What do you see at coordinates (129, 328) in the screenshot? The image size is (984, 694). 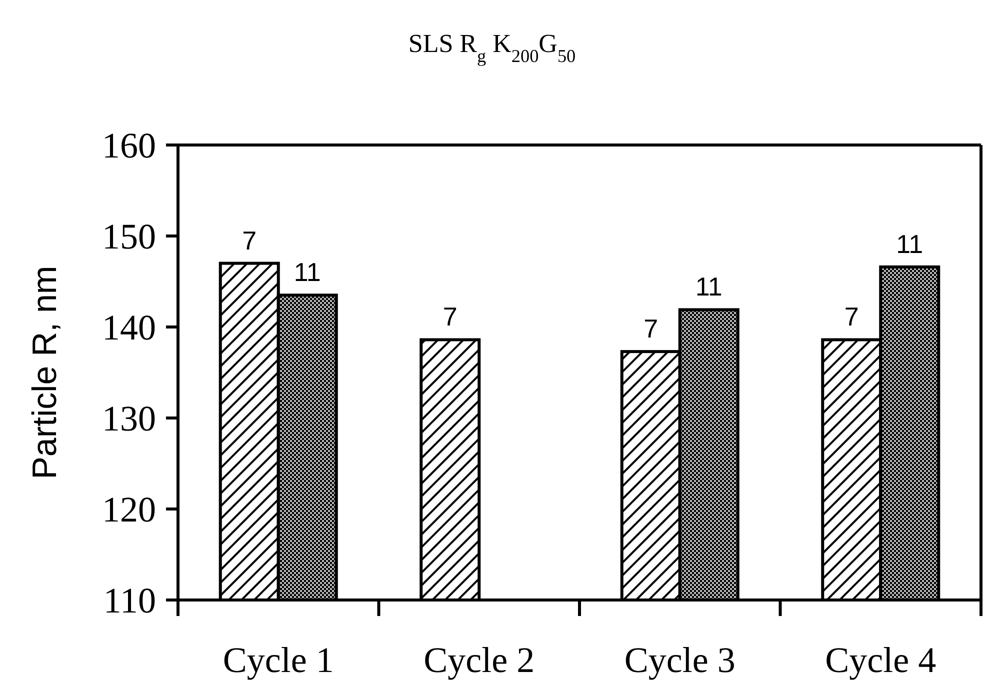 I see `y-tick-label: 140` at bounding box center [129, 328].